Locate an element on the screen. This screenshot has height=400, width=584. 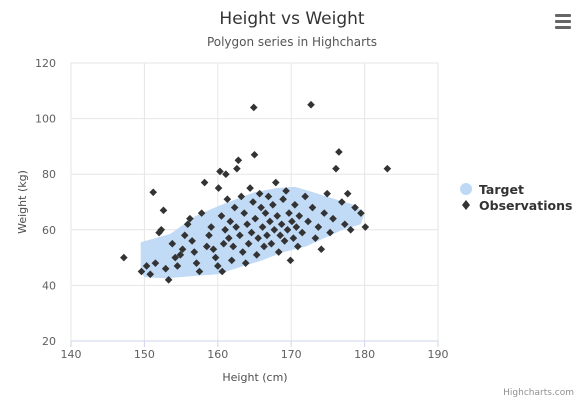
legend-item-observations: Observations is located at coordinates (517, 205).